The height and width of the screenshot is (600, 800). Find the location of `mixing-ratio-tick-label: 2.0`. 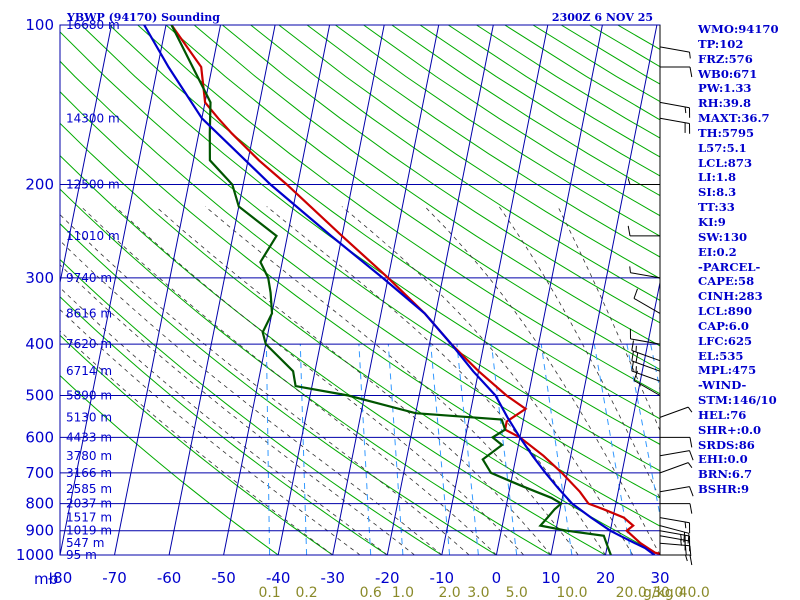

mixing-ratio-tick-label: 2.0 is located at coordinates (449, 592).